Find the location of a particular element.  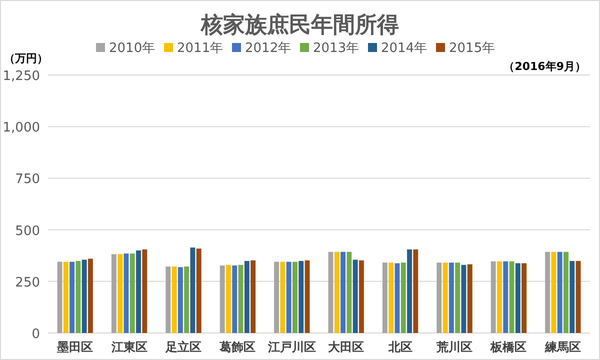

x-tick-label: 北区 is located at coordinates (399, 347).